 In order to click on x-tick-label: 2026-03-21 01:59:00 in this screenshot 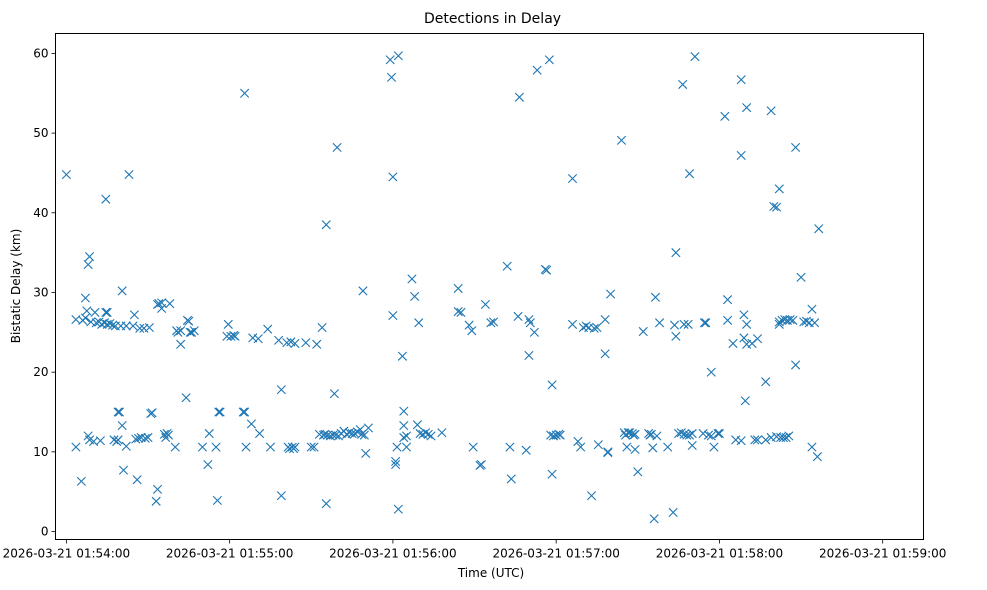, I will do `click(882, 554)`.